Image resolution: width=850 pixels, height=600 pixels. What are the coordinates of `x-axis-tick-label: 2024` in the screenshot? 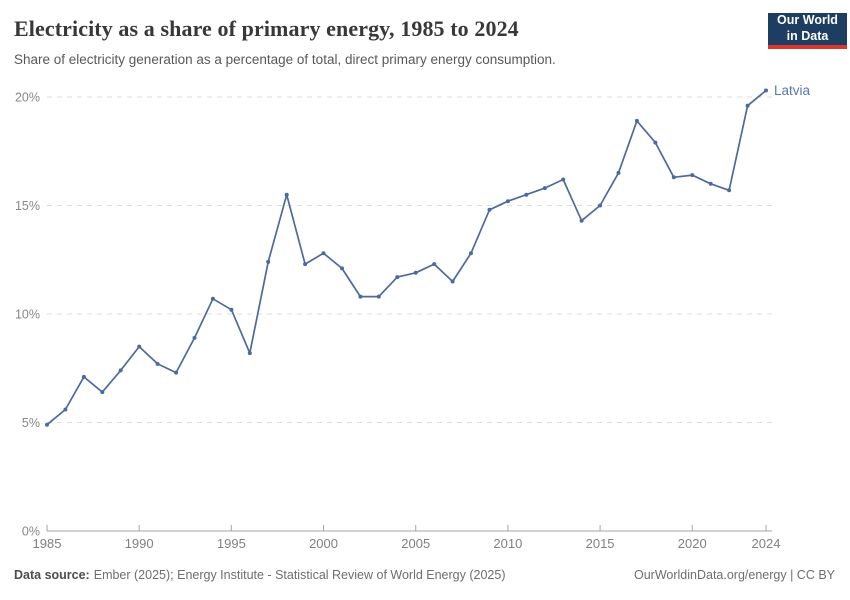 It's located at (766, 543).